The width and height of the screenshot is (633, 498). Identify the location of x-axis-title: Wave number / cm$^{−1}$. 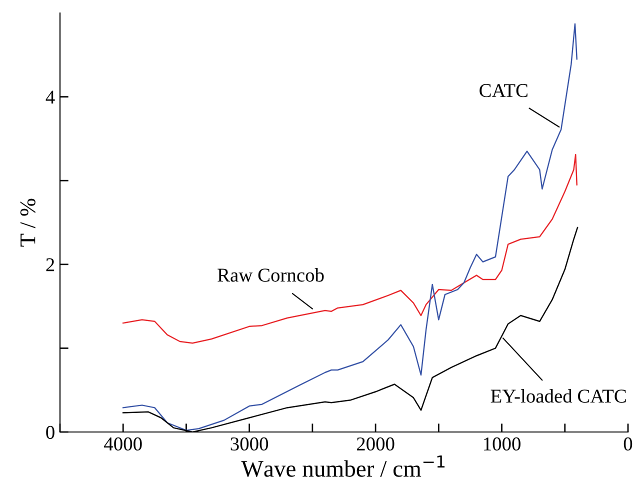
(343, 466).